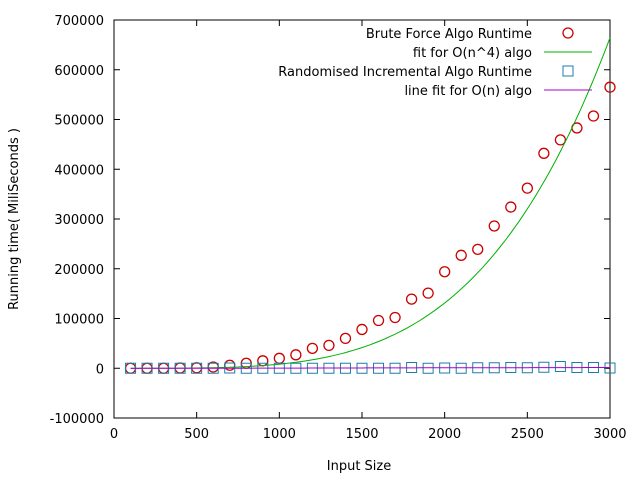  I want to click on legend-entry: Brute Force Algo Runtime, so click(470, 34).